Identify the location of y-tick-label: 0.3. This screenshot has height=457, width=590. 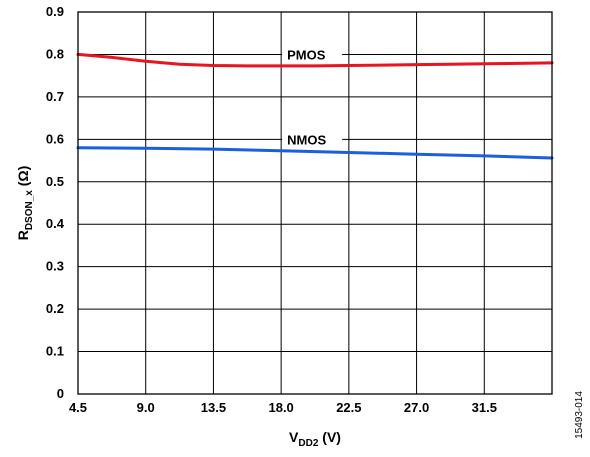
(55, 266).